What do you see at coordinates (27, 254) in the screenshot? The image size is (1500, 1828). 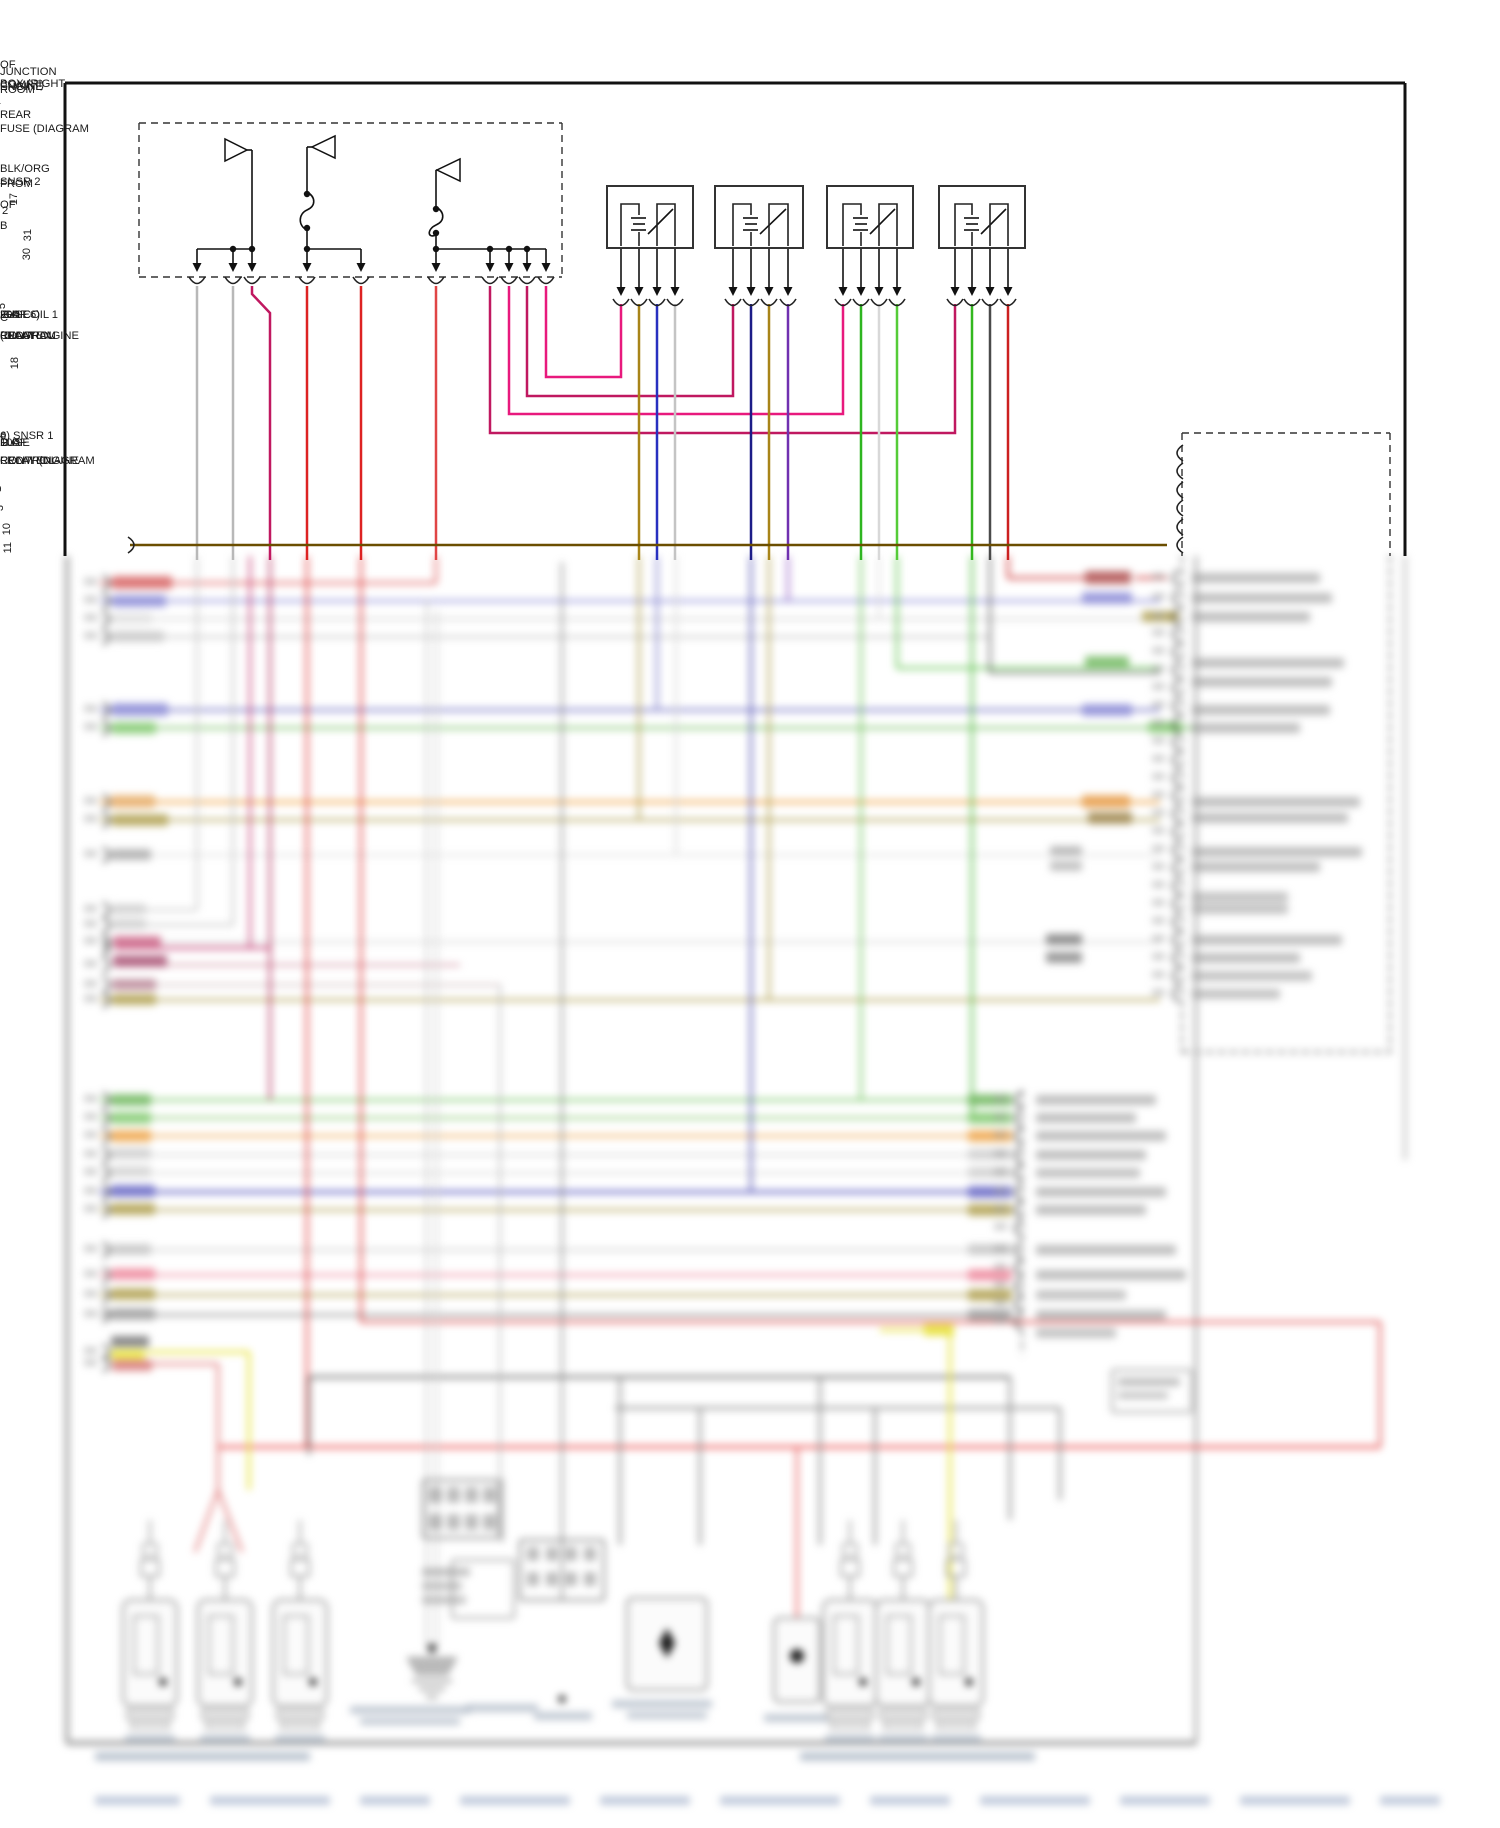 I see `diagram-text: 30` at bounding box center [27, 254].